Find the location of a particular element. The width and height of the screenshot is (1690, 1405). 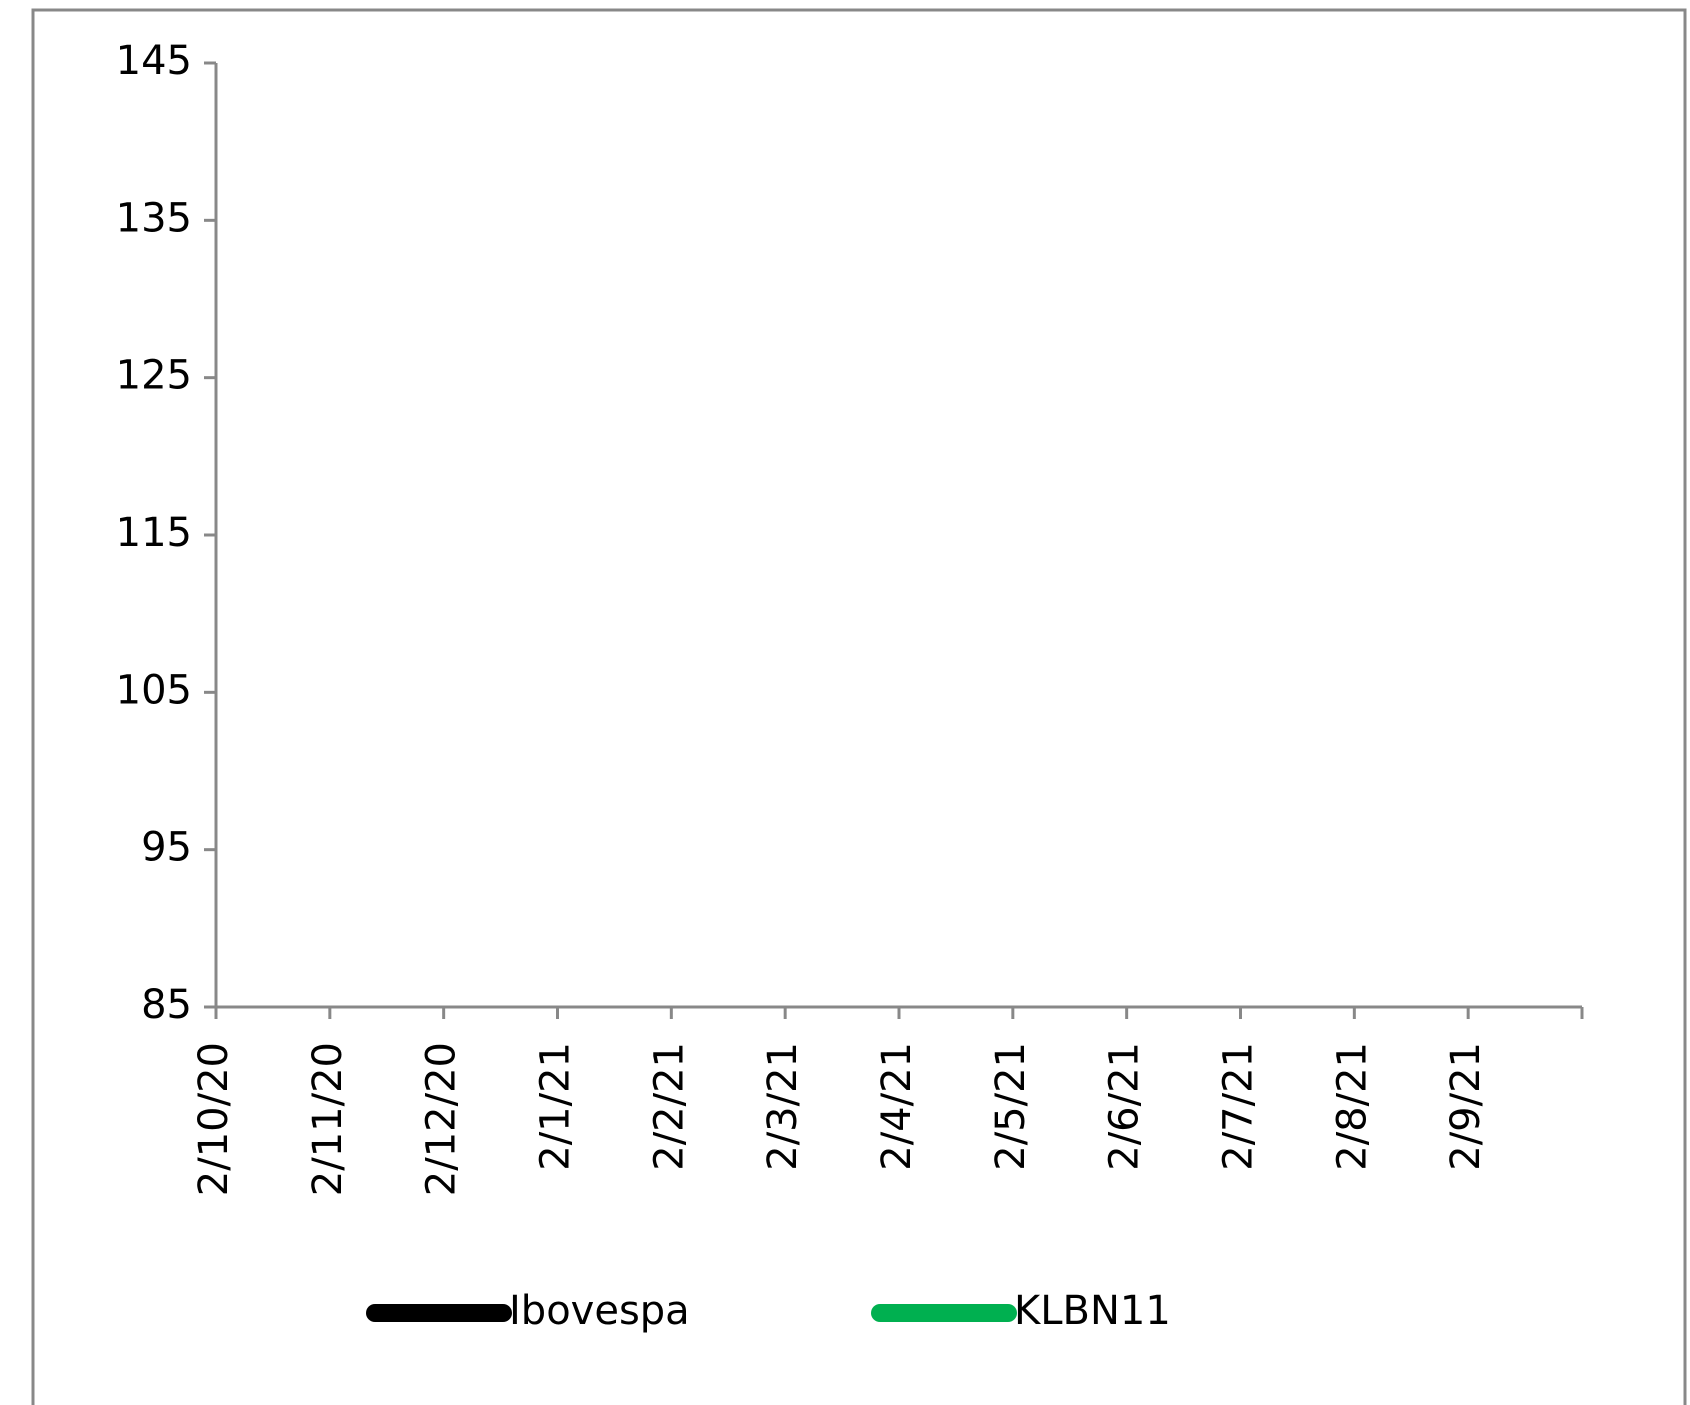

y-tick-label: 125 is located at coordinates (154, 376).